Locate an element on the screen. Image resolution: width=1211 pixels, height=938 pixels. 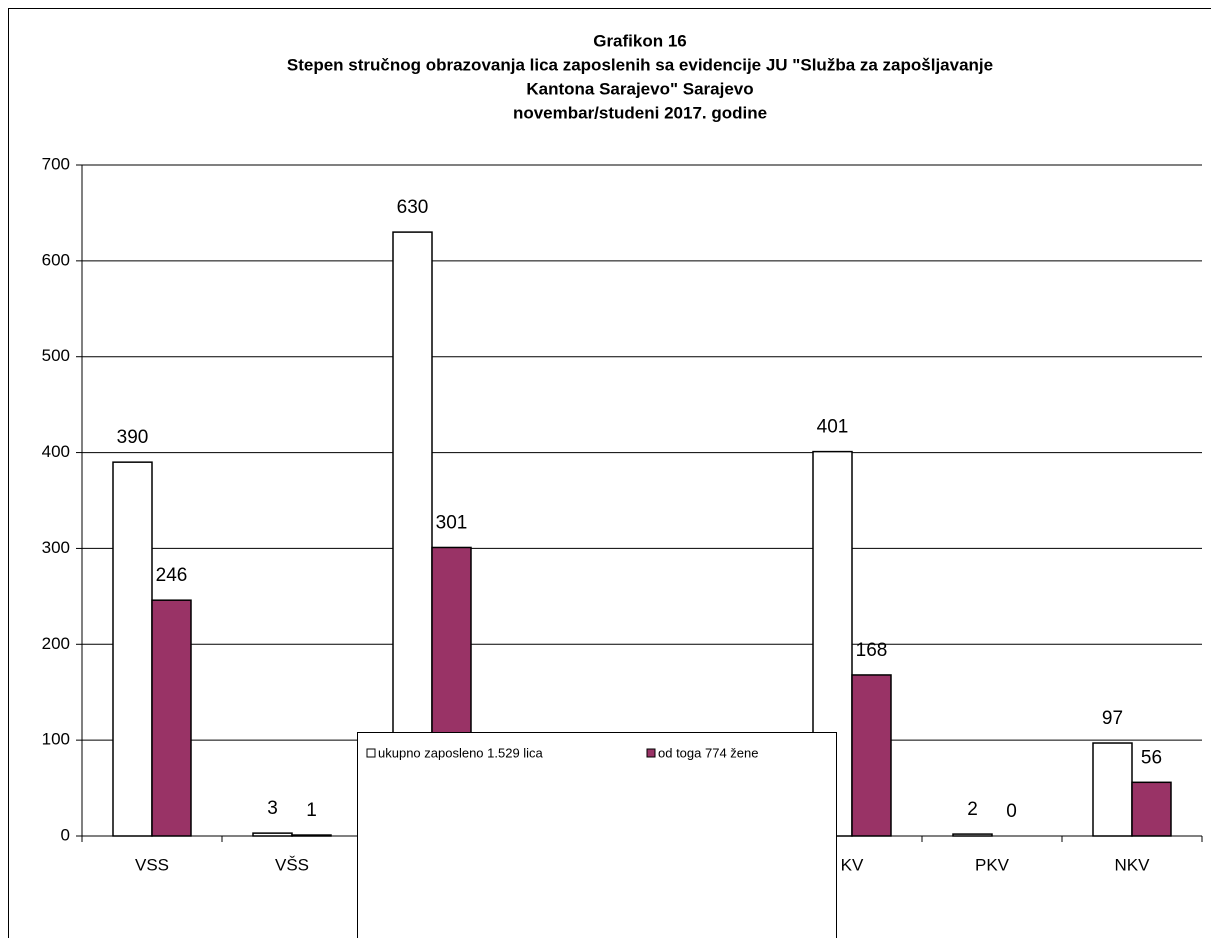
x-tick-label: PKV is located at coordinates (992, 864).